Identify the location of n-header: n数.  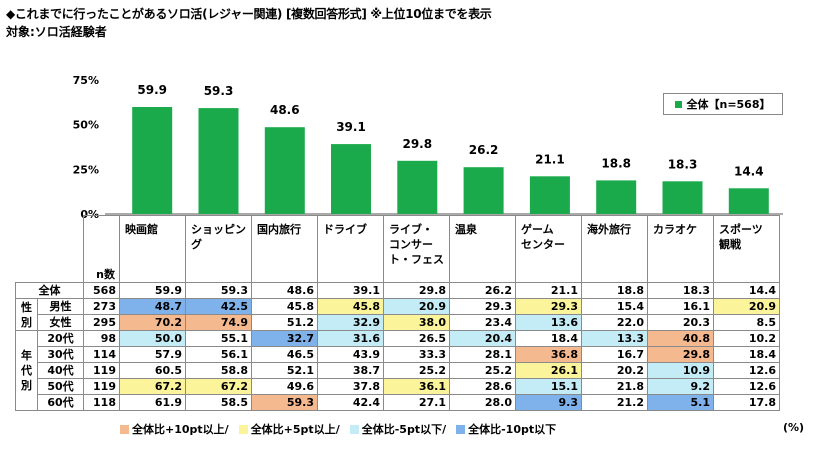
(101, 249).